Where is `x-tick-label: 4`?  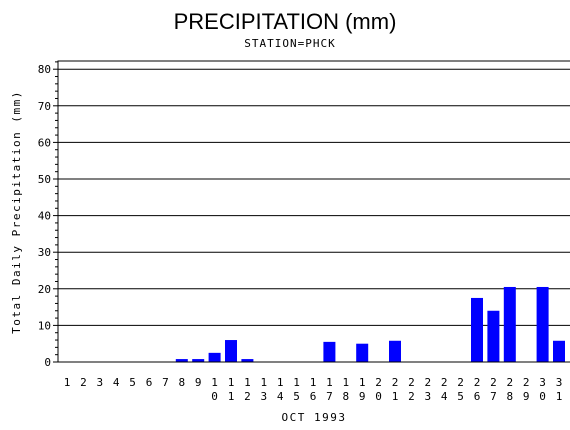 x-tick-label: 4 is located at coordinates (116, 382).